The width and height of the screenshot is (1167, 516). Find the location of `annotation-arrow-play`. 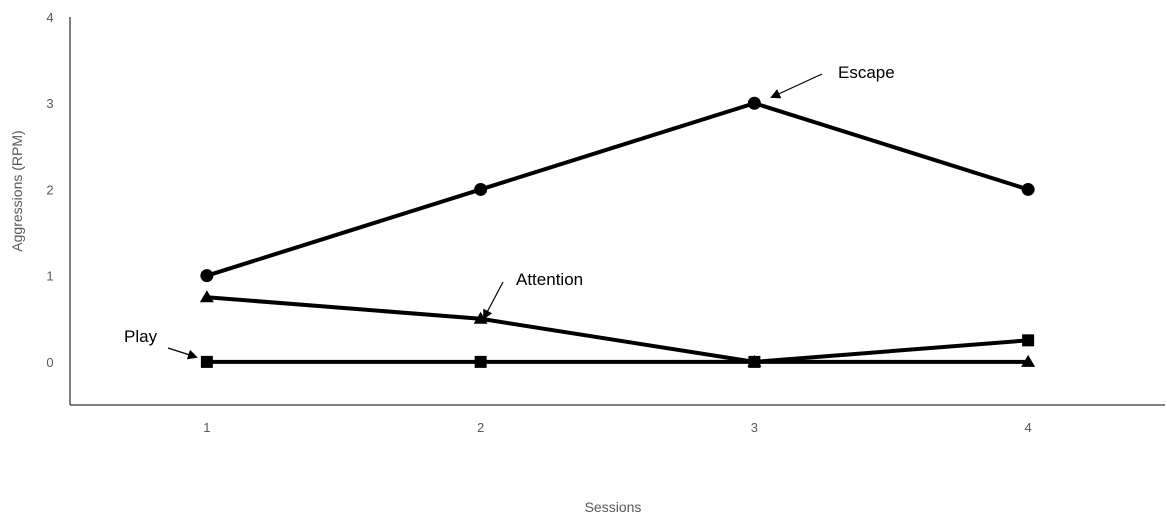

annotation-arrow-play is located at coordinates (182, 353).